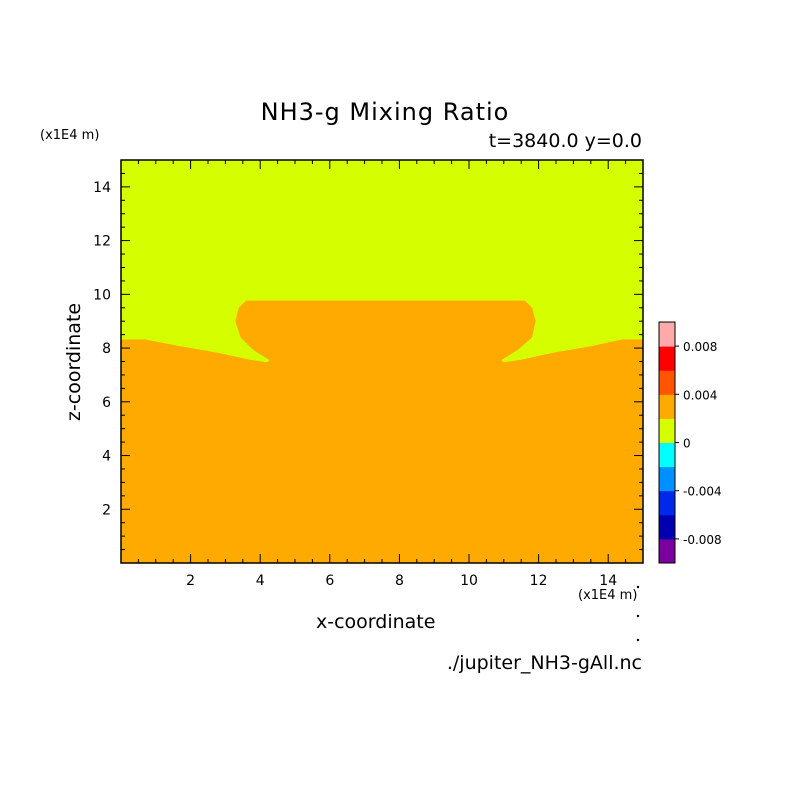  Describe the element at coordinates (376, 622) in the screenshot. I see `x-axis-label: x-coordinate` at that location.